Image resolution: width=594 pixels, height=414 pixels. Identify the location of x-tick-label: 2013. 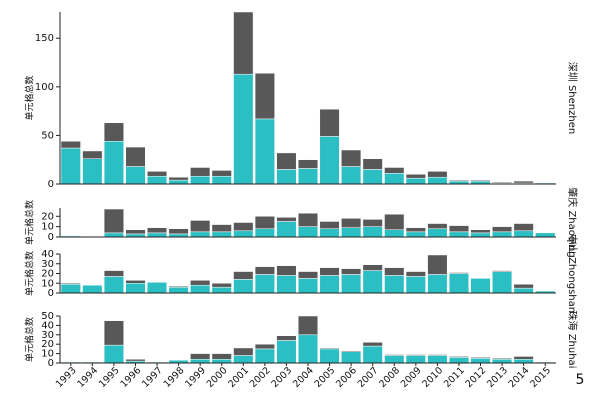
(497, 377).